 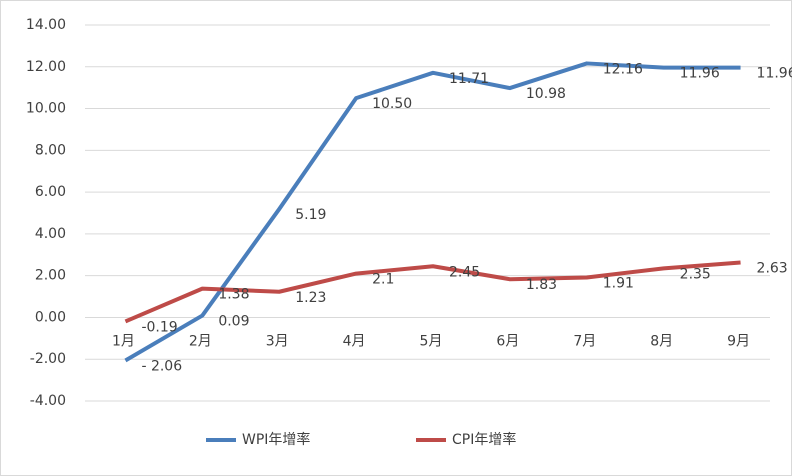 I want to click on y-tick-label: 12.00, so click(x=46, y=67).